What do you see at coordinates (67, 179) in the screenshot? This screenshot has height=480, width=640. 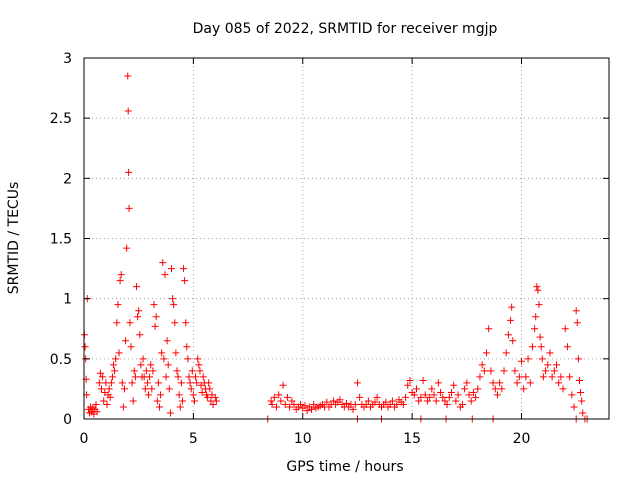 I see `y-tick-label: 2` at bounding box center [67, 179].